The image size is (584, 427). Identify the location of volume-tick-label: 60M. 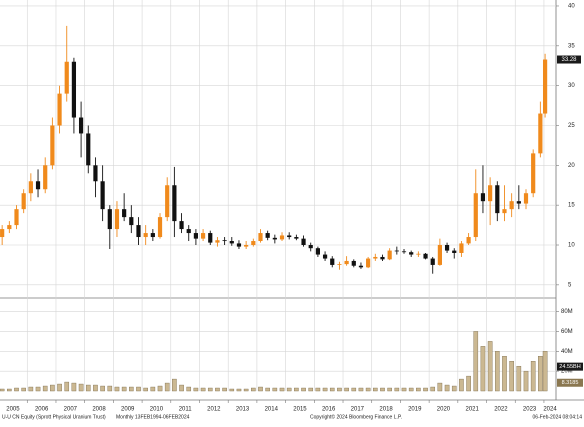
(567, 332).